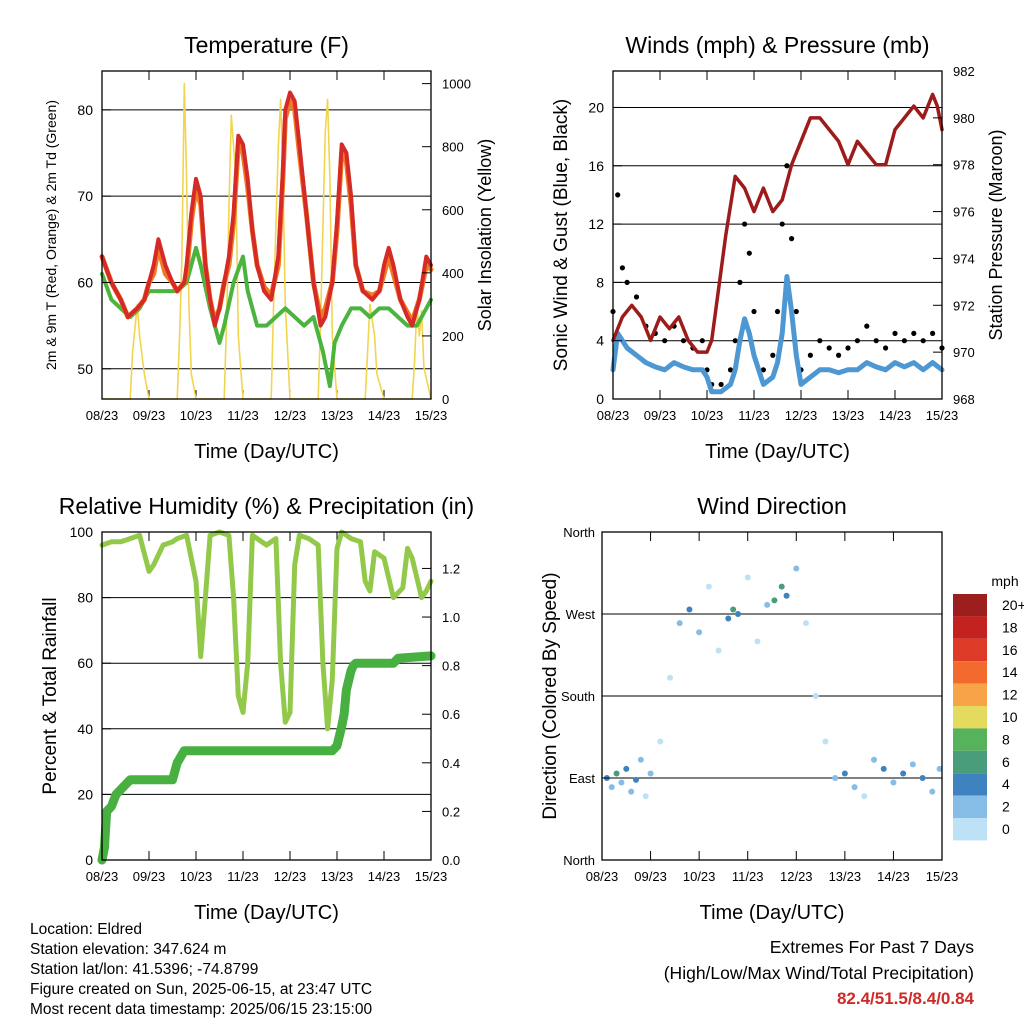 The image size is (1024, 1024). I want to click on y-right-tick-label: 200, so click(453, 336).